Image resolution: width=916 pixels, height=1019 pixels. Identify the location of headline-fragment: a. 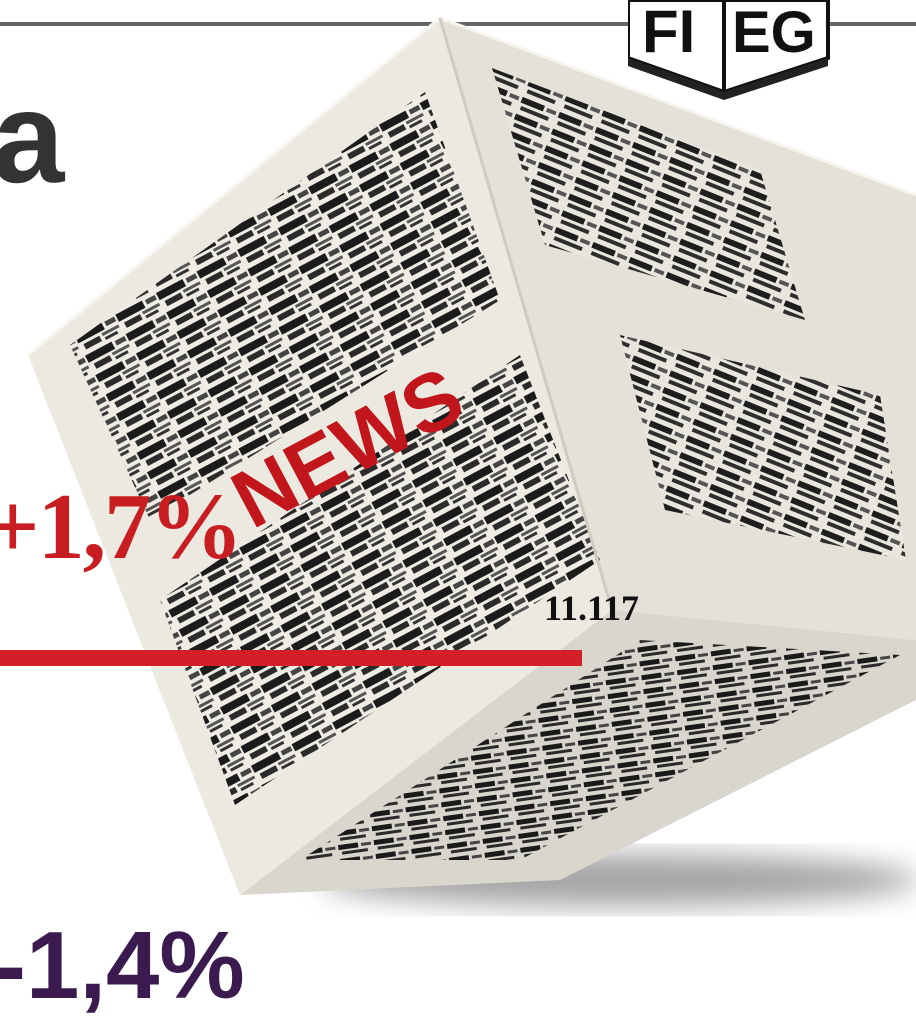
(32, 137).